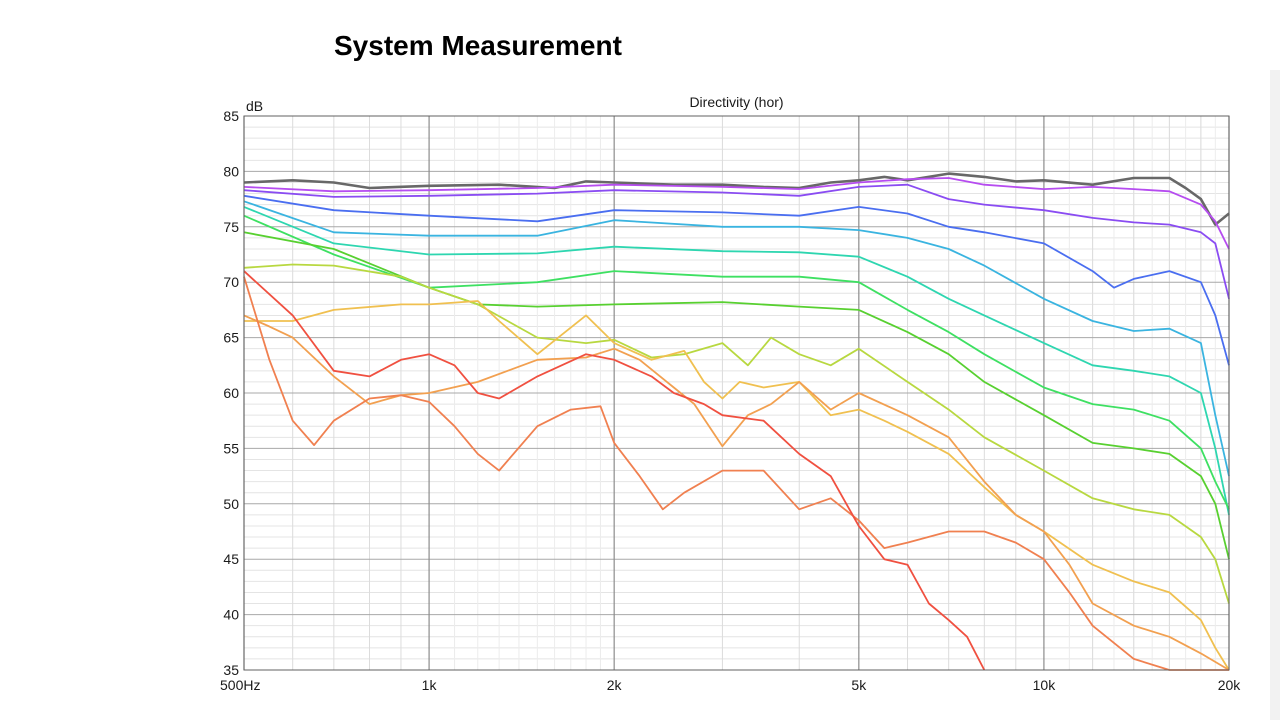  I want to click on y-tick-labels: 35 40 45 50 55 60 65 70 75 80 85, so click(231, 393).